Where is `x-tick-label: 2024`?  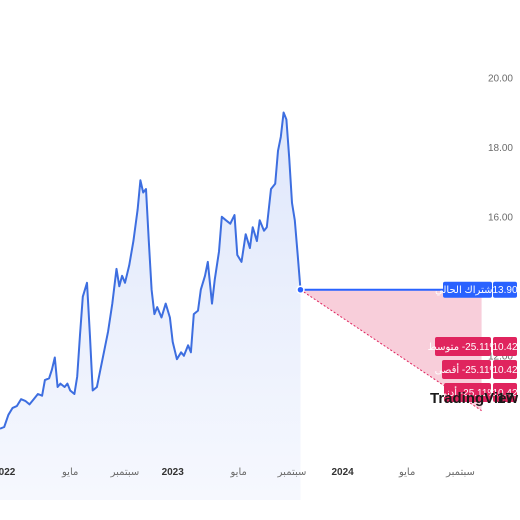
x-tick-label: 2024 is located at coordinates (342, 472).